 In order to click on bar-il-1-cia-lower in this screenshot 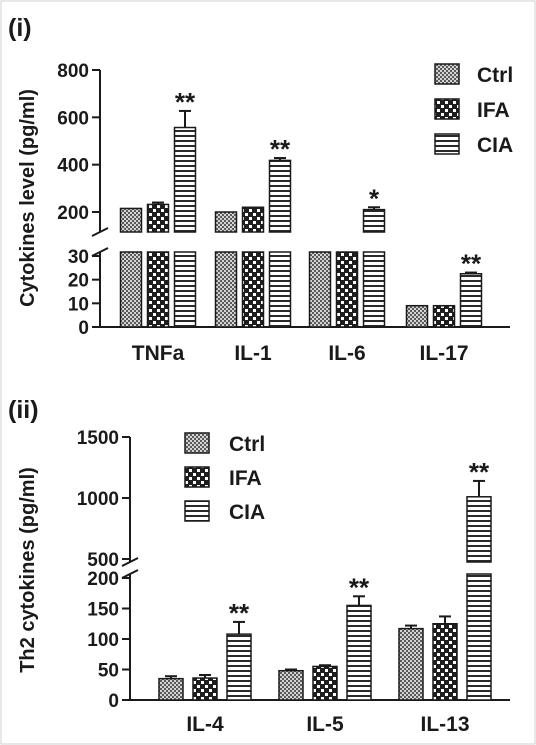, I will do `click(280, 289)`.